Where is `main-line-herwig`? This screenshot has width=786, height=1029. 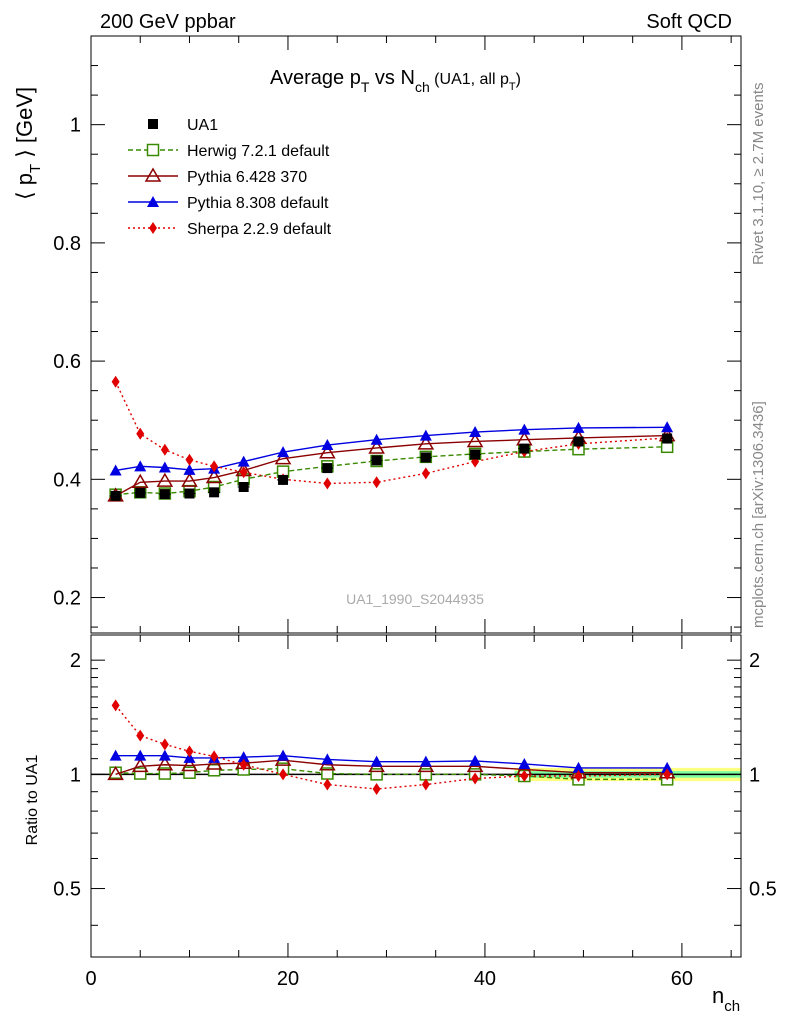
main-line-herwig is located at coordinates (391, 471).